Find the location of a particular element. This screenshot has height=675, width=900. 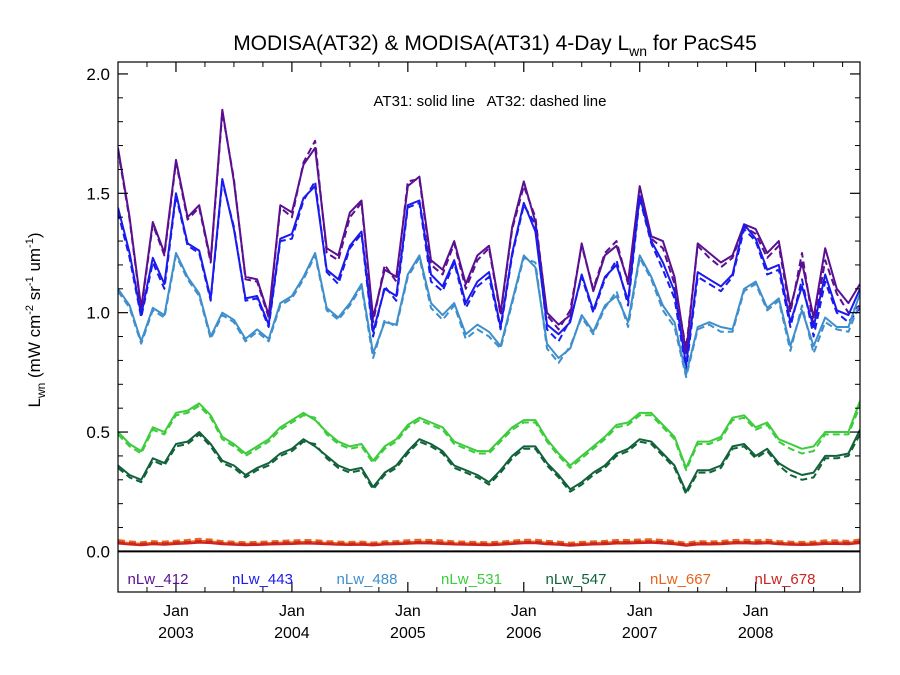

y-axis-label: Lwn (mW cm-2 sr-1 um-1) is located at coordinates (36, 319).